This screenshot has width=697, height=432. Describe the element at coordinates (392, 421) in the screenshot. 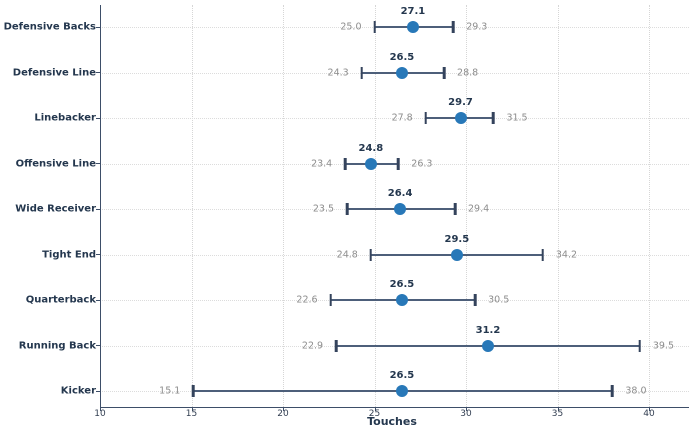

I see `x-axis-title: Touches` at that location.